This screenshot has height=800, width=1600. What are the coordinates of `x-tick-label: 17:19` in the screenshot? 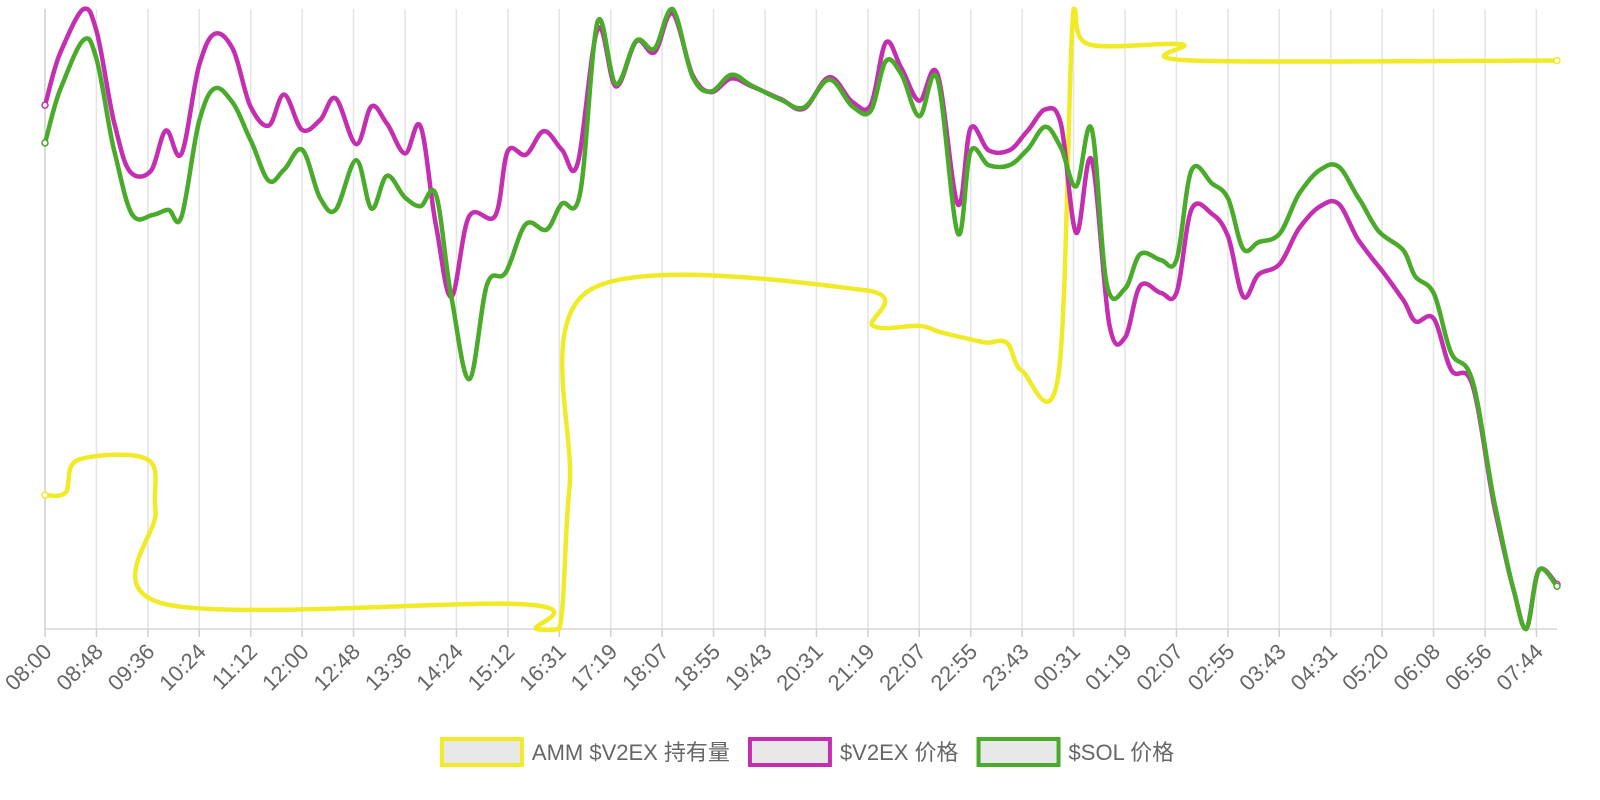 It's located at (594, 667).